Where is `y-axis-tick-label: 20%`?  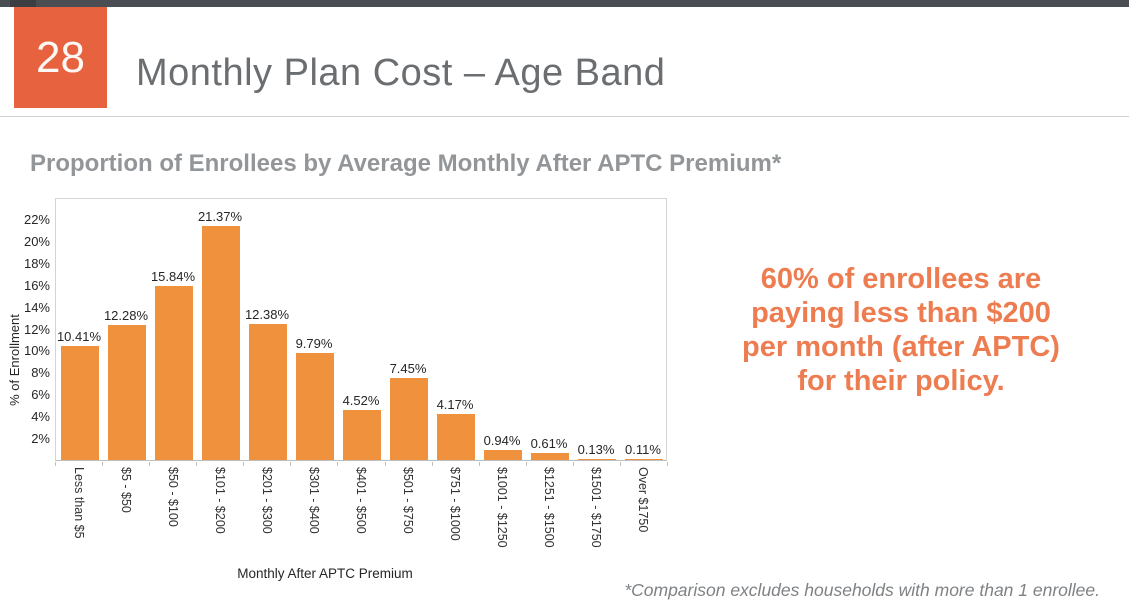 y-axis-tick-label: 20% is located at coordinates (36, 241).